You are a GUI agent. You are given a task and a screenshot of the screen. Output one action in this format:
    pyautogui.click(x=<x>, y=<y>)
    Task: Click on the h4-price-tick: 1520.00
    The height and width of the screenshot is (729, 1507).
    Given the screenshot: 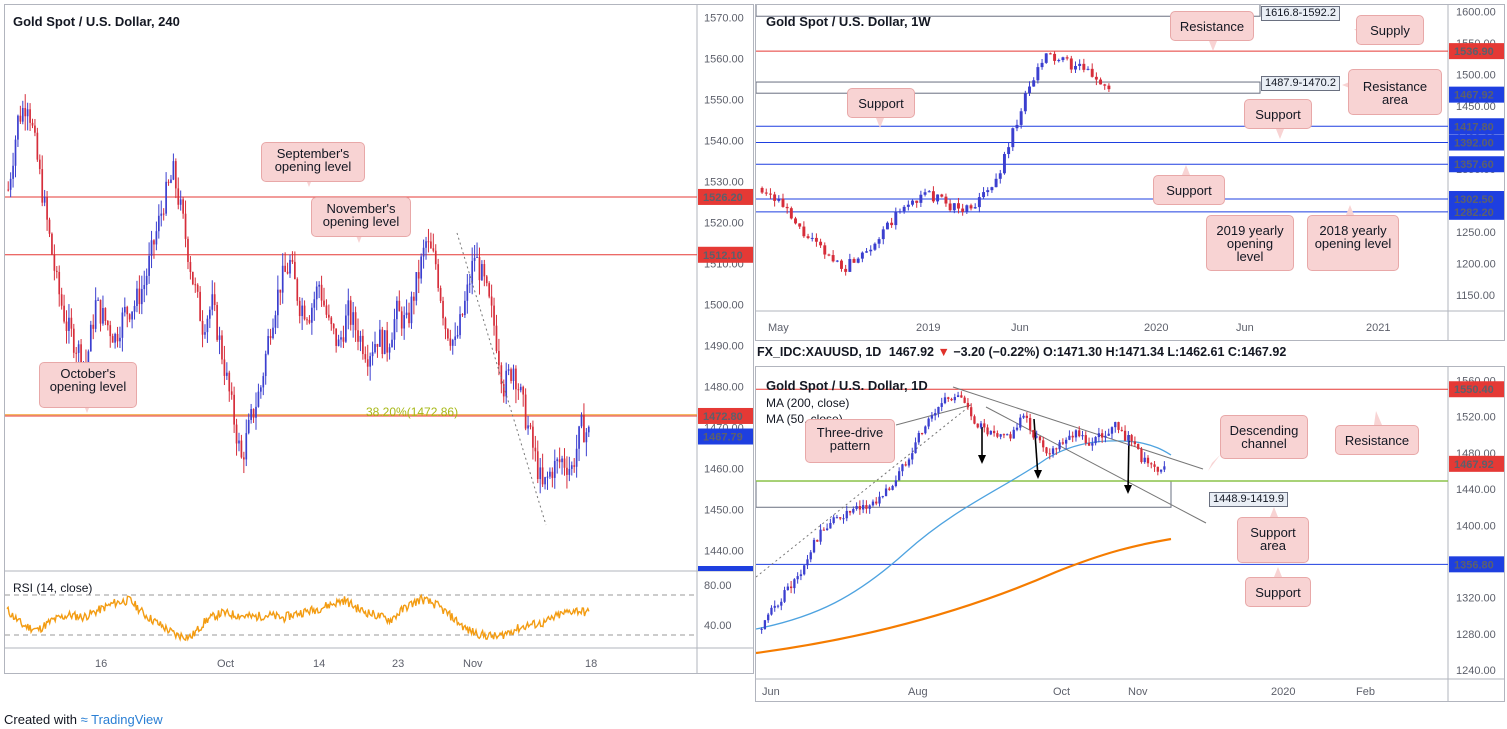 What is the action you would take?
    pyautogui.click(x=724, y=223)
    